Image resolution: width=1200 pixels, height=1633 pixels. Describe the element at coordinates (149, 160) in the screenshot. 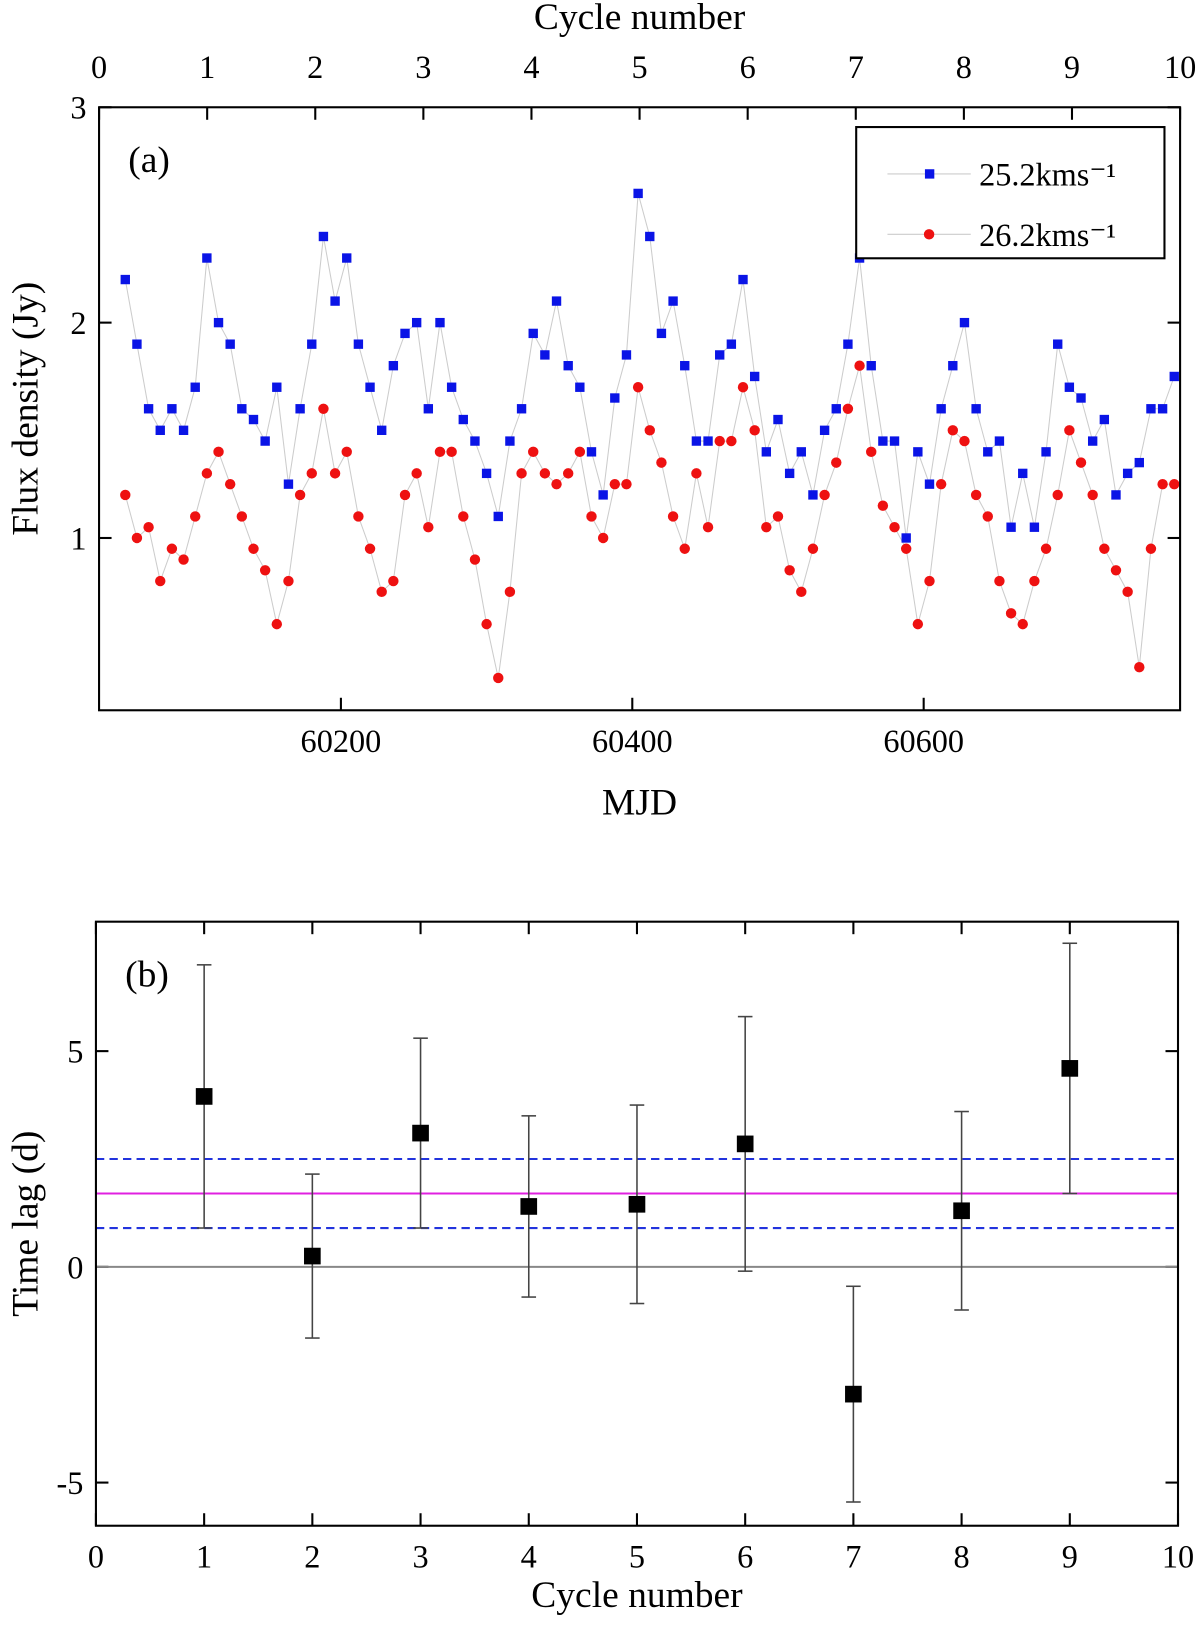

I see `panel-label: (a)` at that location.